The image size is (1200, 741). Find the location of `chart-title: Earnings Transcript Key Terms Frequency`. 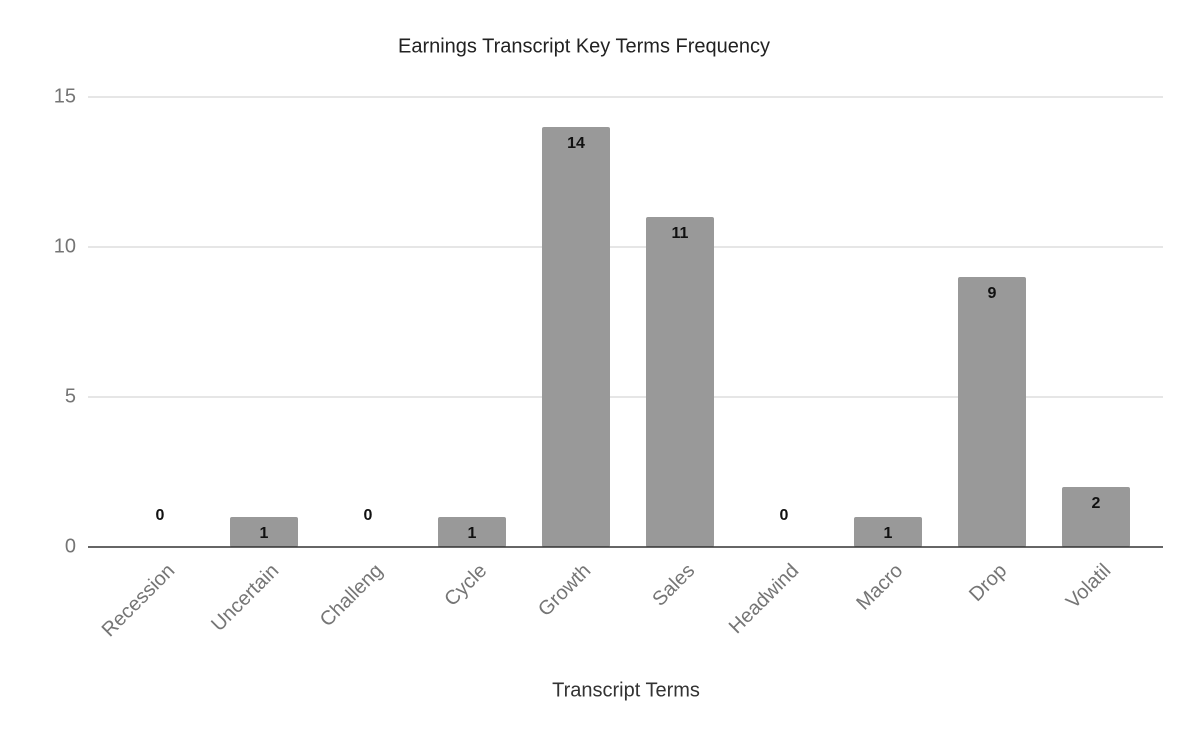

chart-title: Earnings Transcript Key Terms Frequency is located at coordinates (584, 46).